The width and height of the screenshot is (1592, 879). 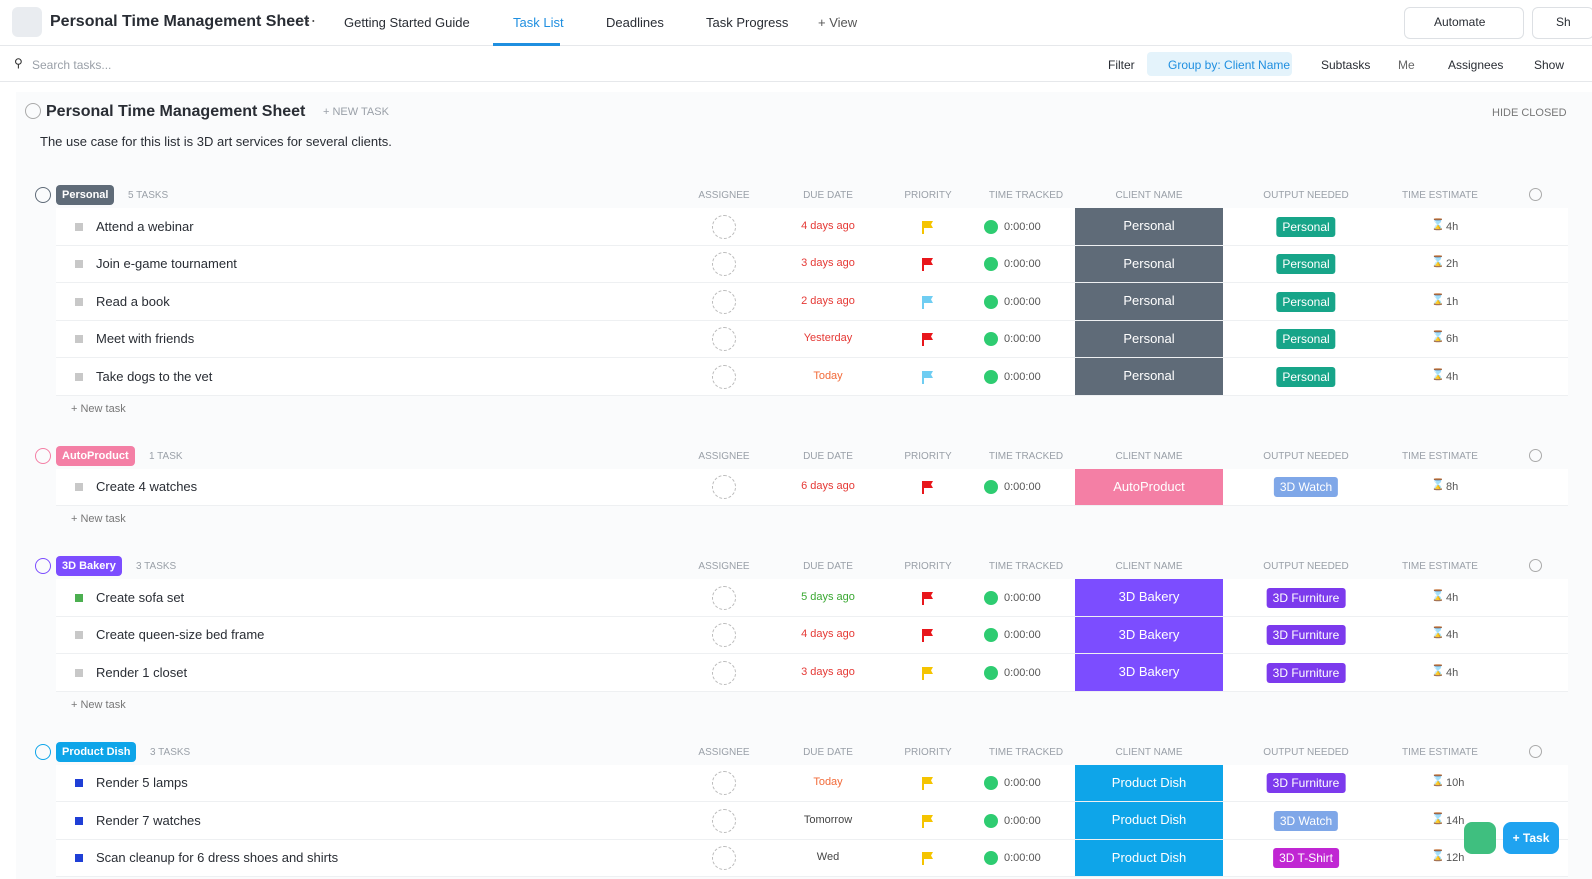 I want to click on subtasks: Subtasks, so click(x=1346, y=65).